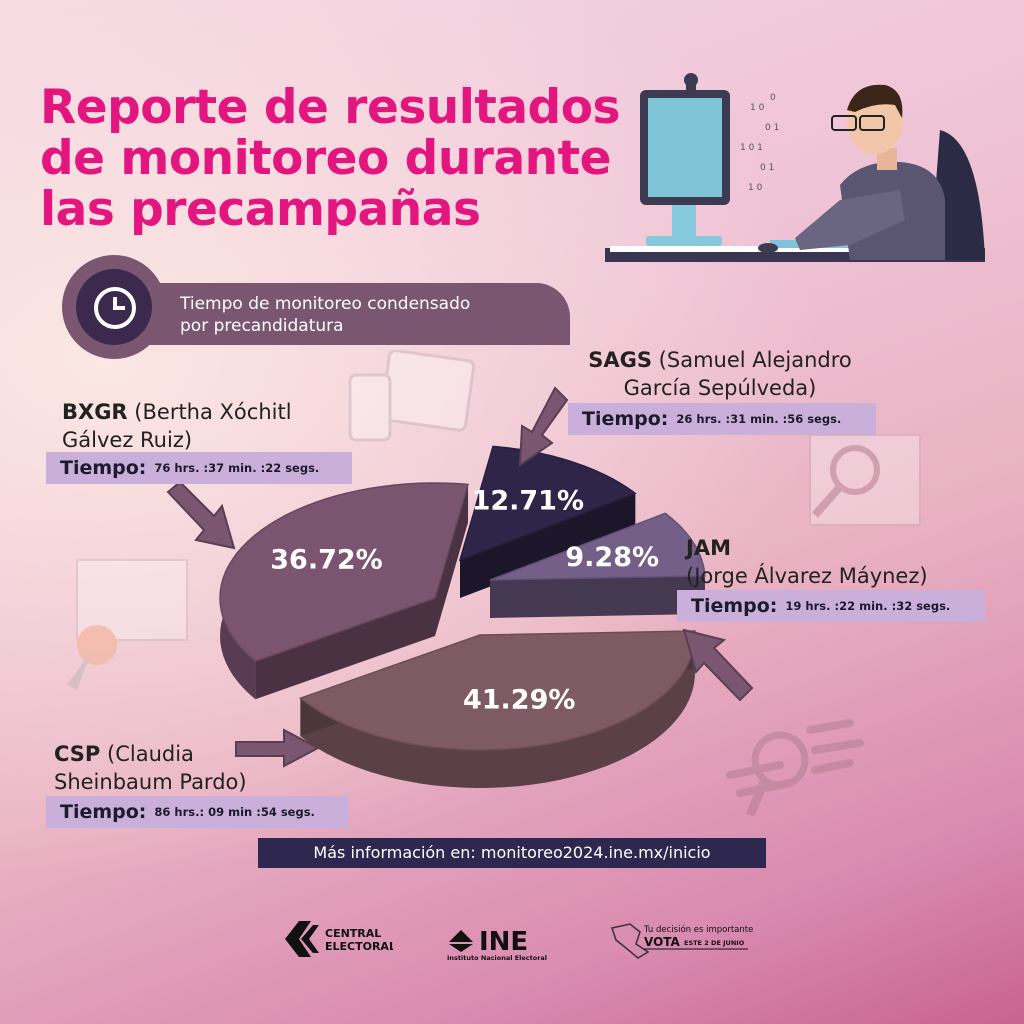  I want to click on jam-time-box: Tiempo: 19 hrs. :22 min. :32 segs., so click(831, 606).